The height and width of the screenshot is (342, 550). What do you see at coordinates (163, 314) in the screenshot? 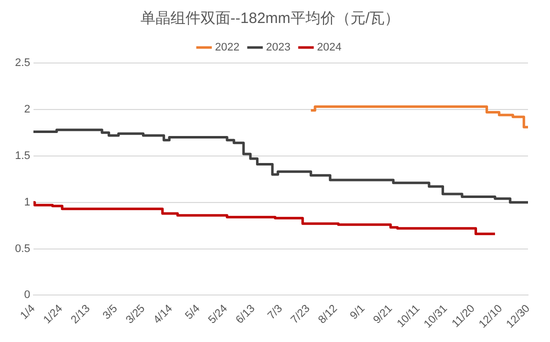
I see `x-tick-label: 4/14` at bounding box center [163, 314].